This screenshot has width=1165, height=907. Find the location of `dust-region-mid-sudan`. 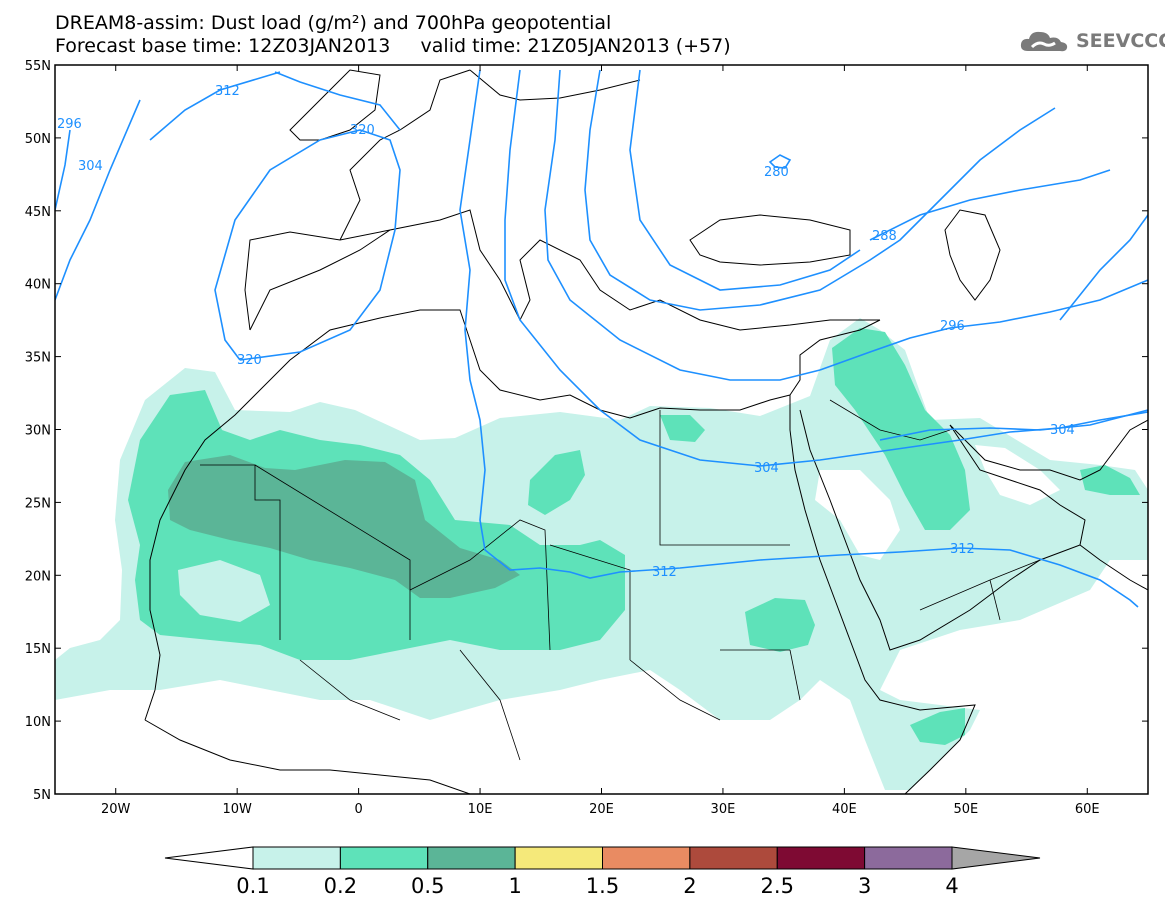

dust-region-mid-sudan is located at coordinates (780, 625).